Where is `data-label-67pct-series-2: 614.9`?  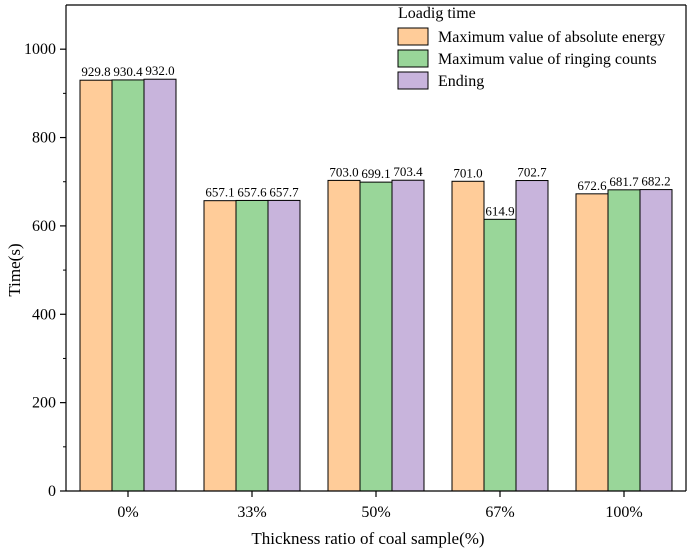
data-label-67pct-series-2: 614.9 is located at coordinates (499, 210).